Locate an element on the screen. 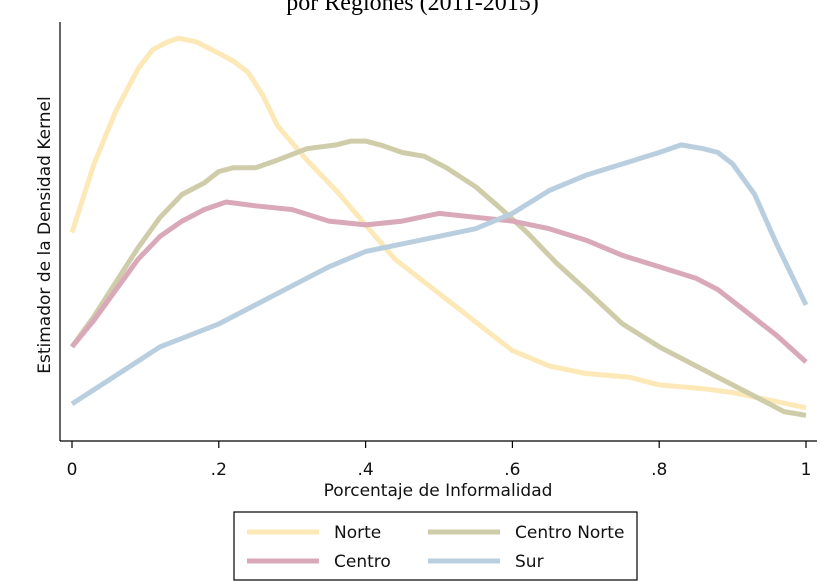 The width and height of the screenshot is (825, 581). x-tick-label: .6 is located at coordinates (512, 470).